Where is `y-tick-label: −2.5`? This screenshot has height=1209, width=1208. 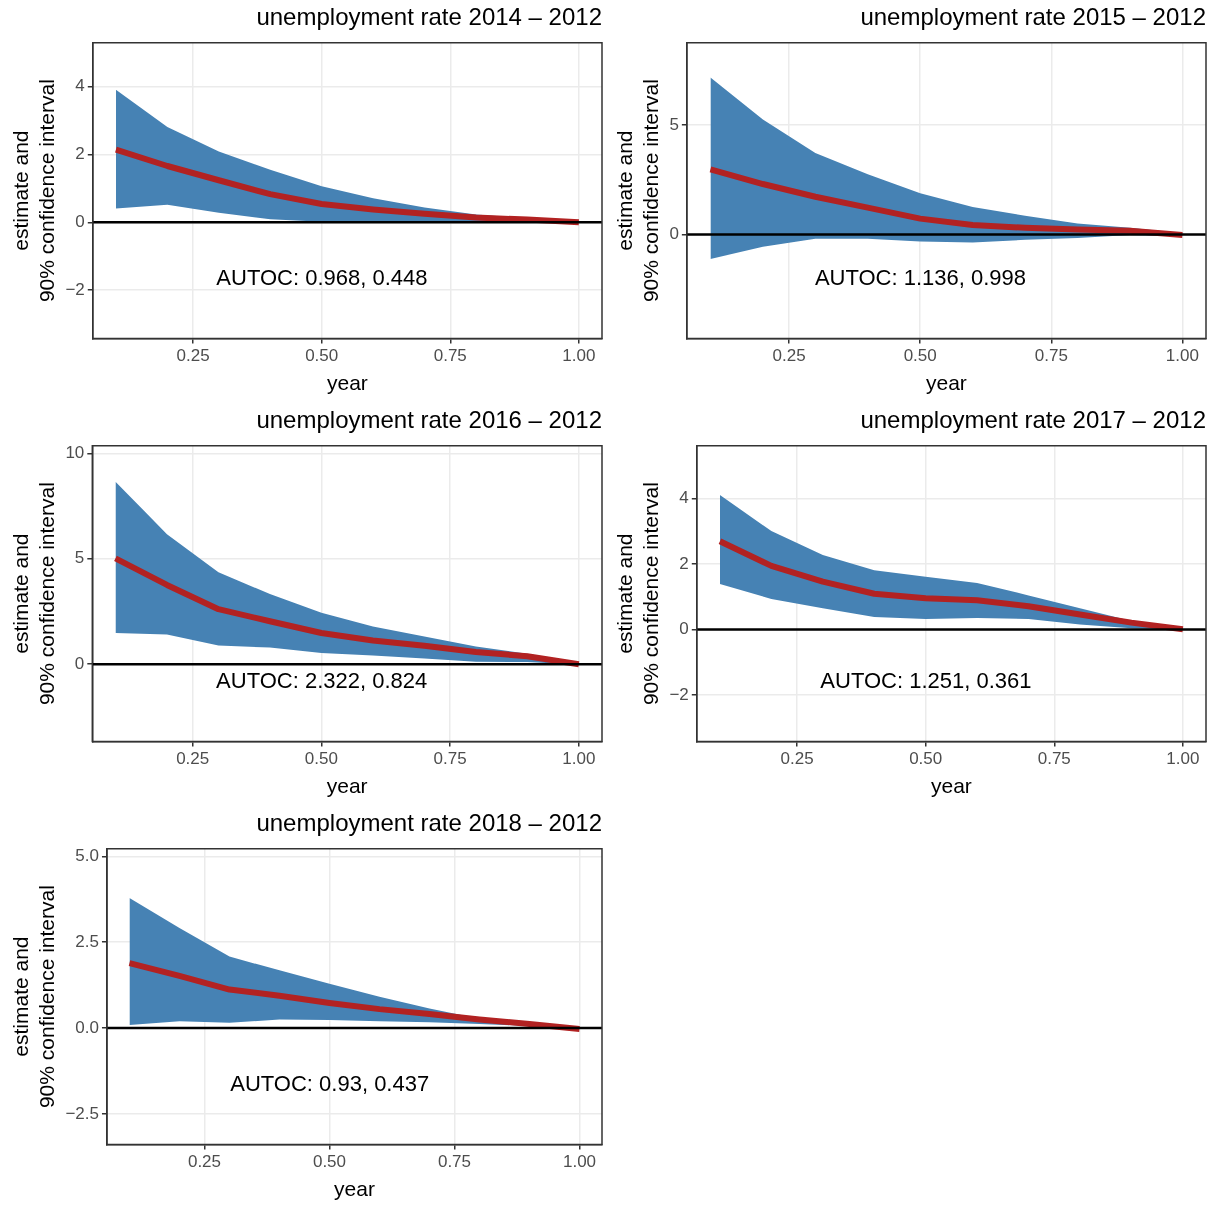 y-tick-label: −2.5 is located at coordinates (82, 1113).